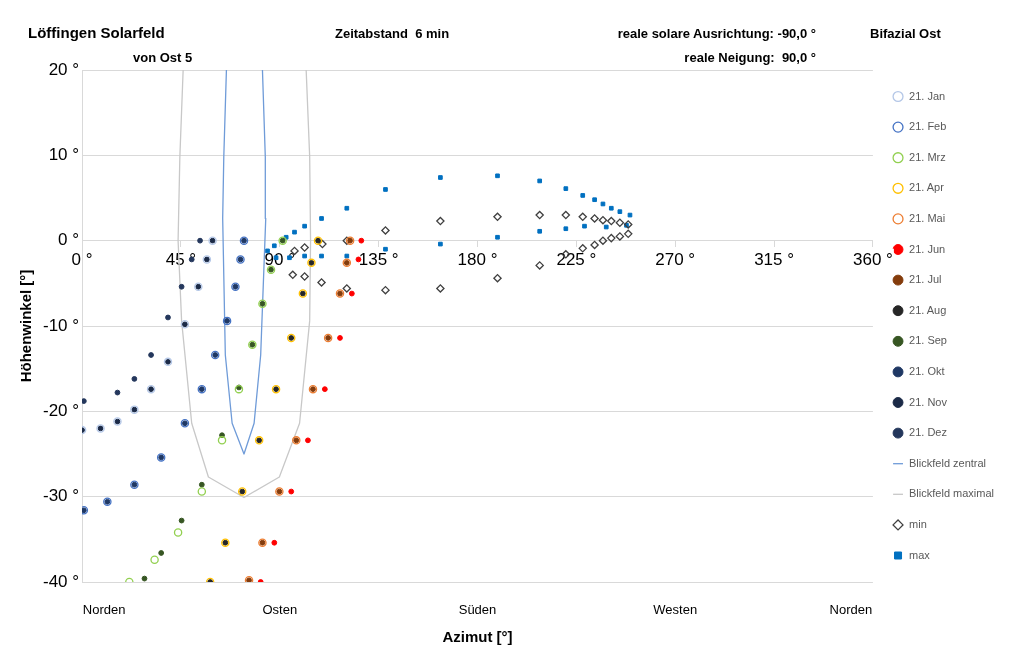  What do you see at coordinates (750, 57) in the screenshot?
I see `text: reale Neigung: 90,0 °` at bounding box center [750, 57].